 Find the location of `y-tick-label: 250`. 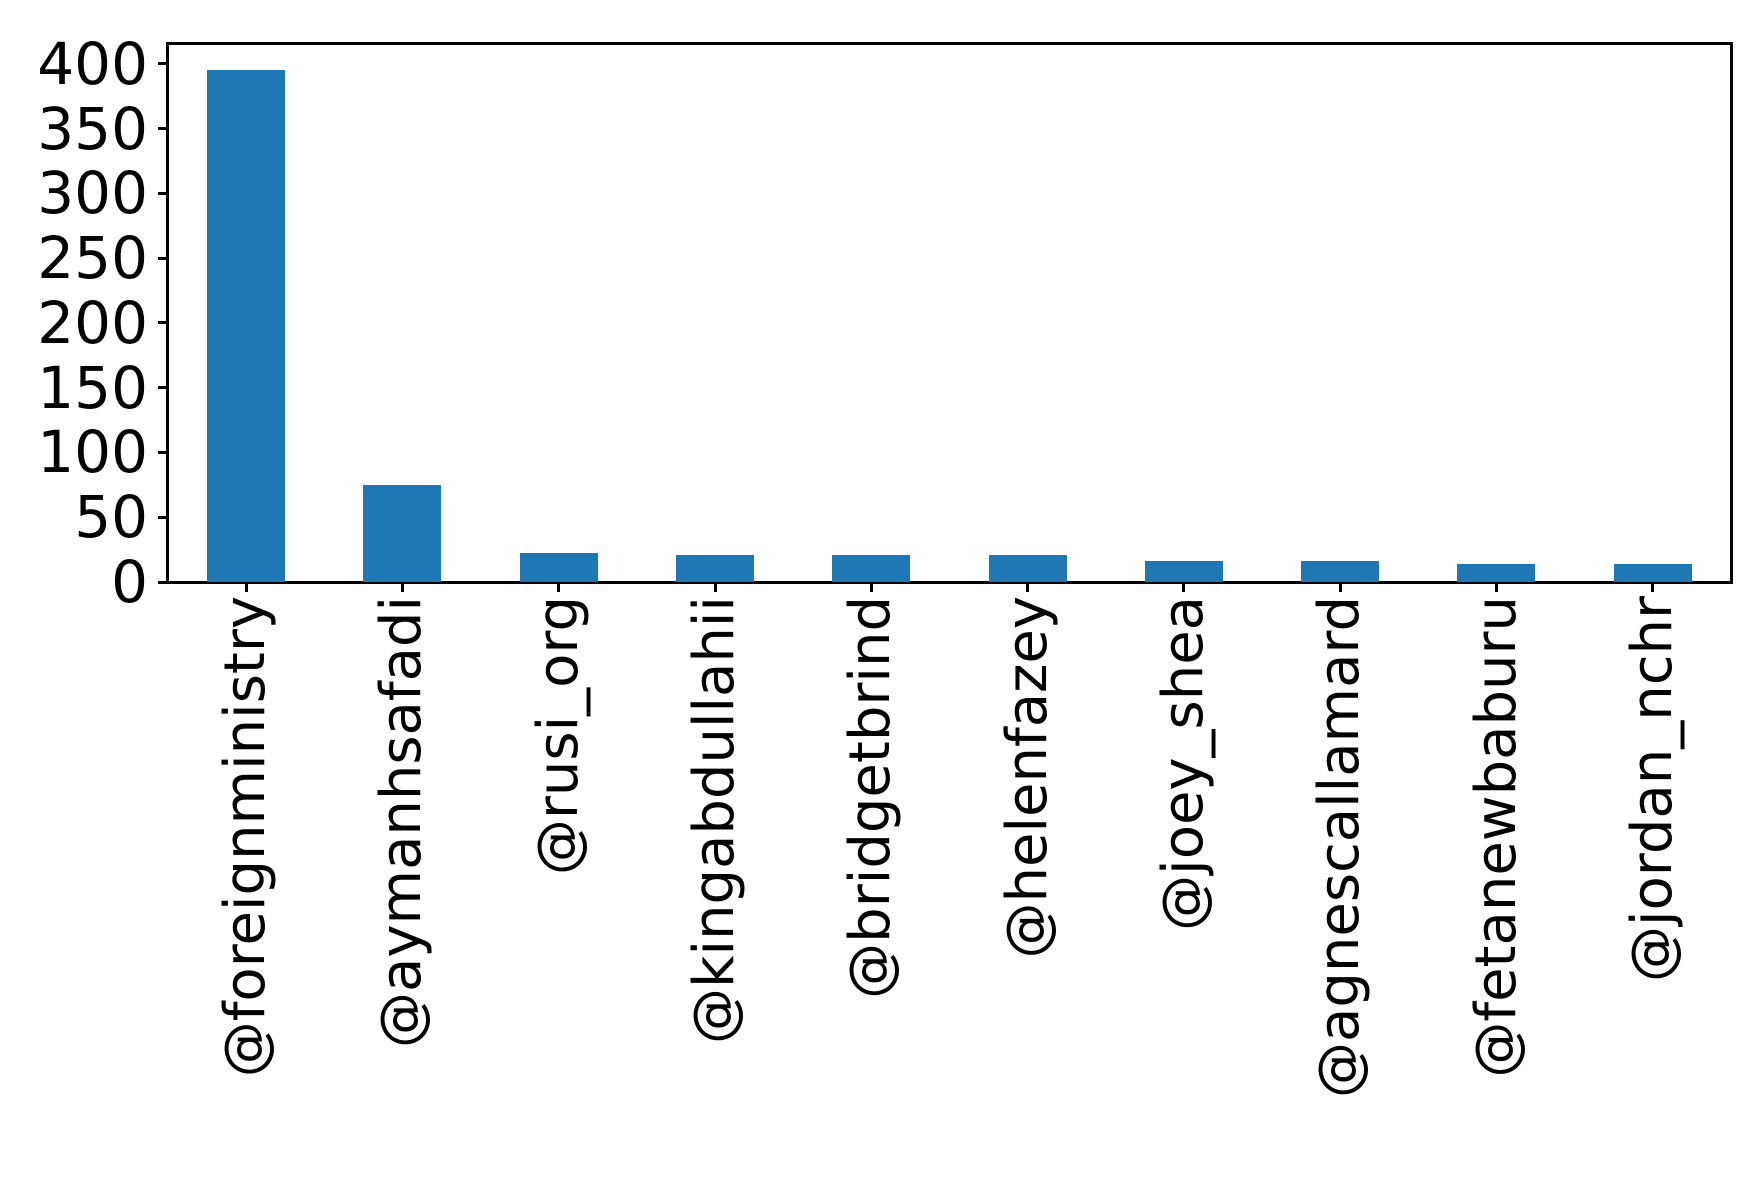

y-tick-label: 250 is located at coordinates (92, 258).